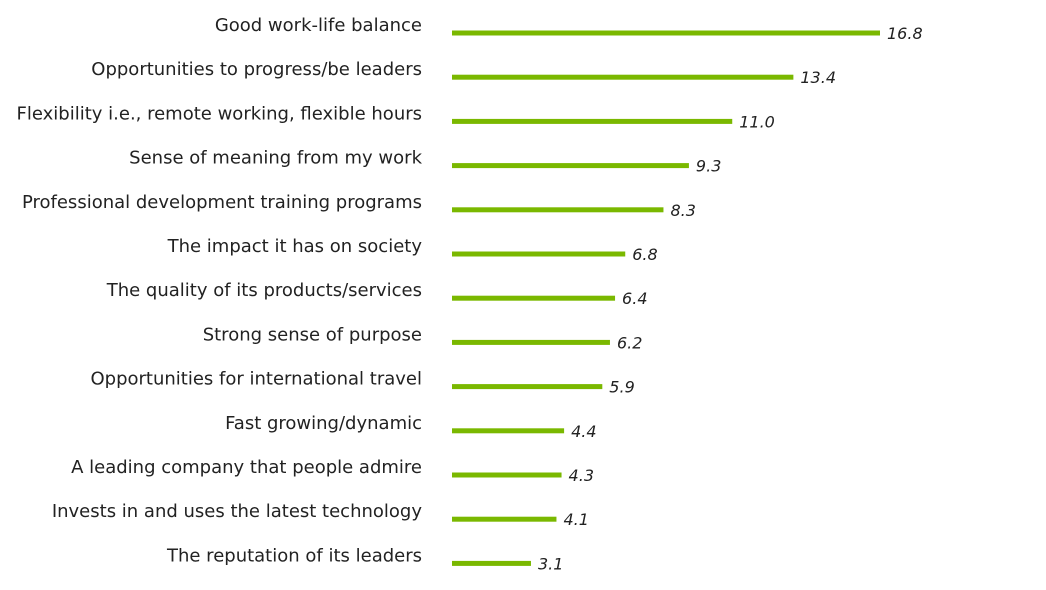  I want to click on category-label: Strong sense of purpose, so click(312, 334).